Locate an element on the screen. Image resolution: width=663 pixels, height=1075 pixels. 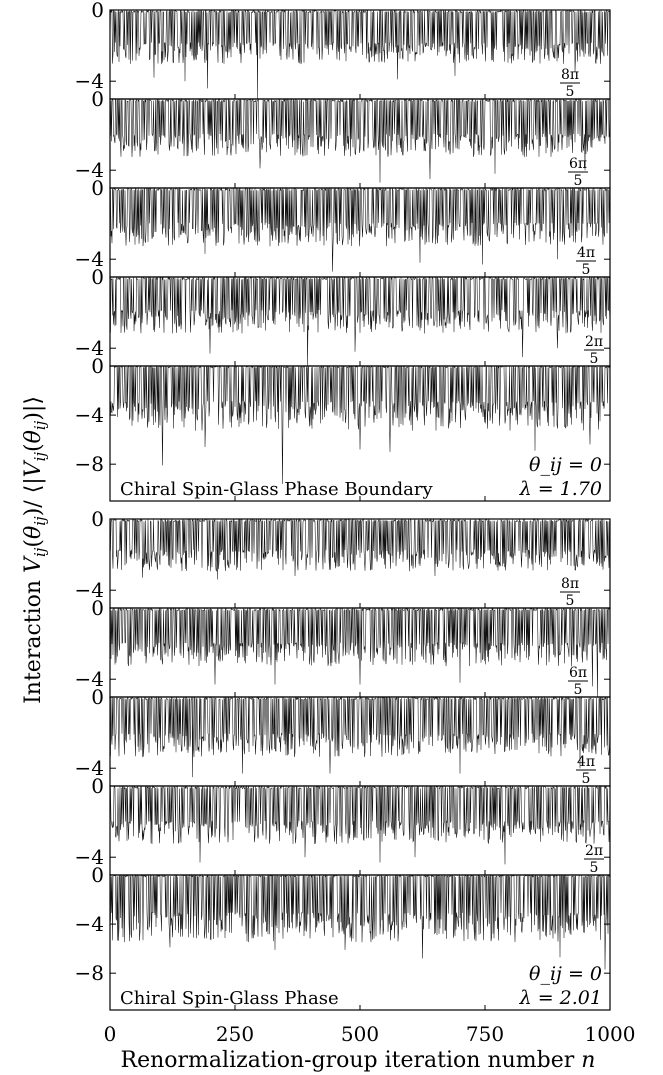
x-axis-label: Renormalization-group iteration number n is located at coordinates (358, 1060).